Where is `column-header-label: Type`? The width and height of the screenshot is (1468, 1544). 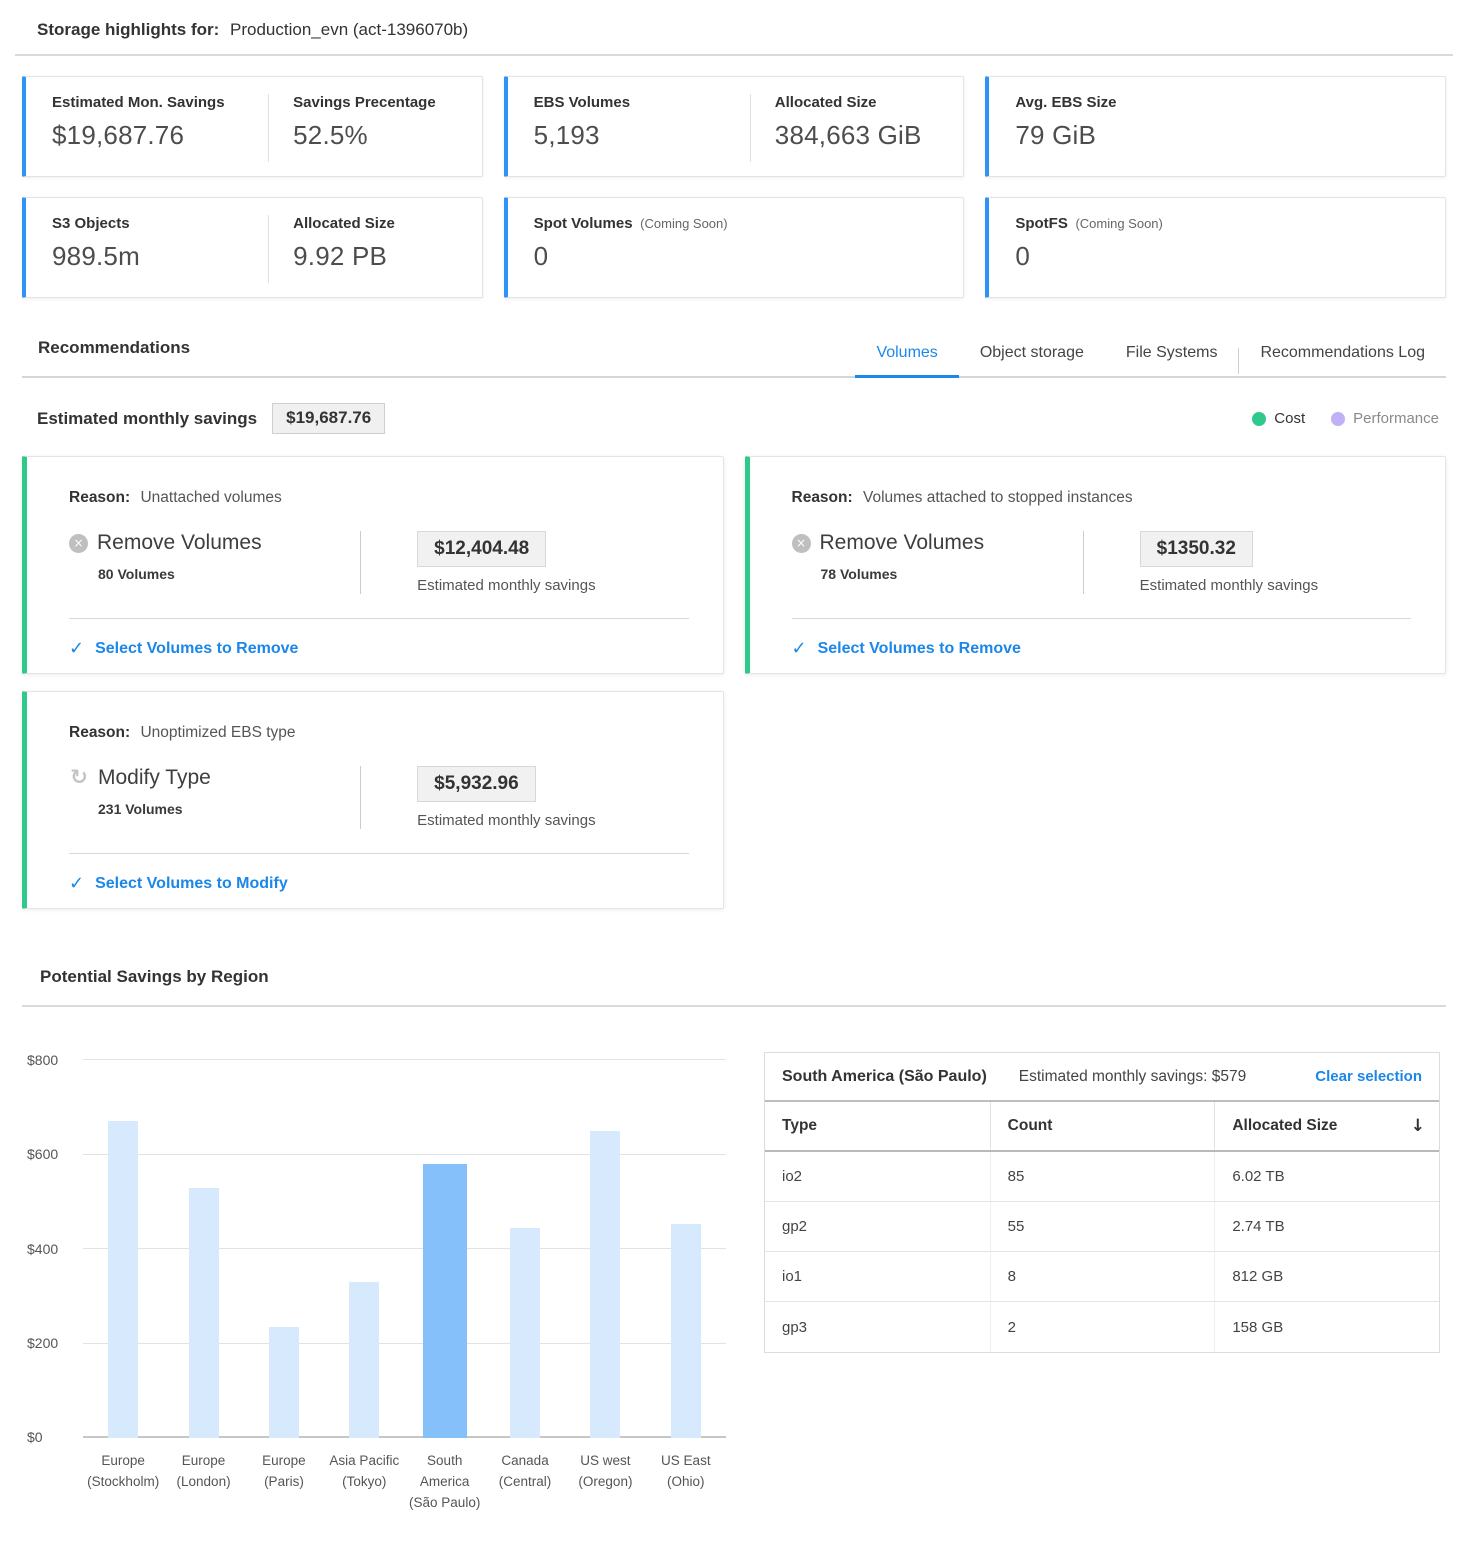 column-header-label: Type is located at coordinates (800, 1125).